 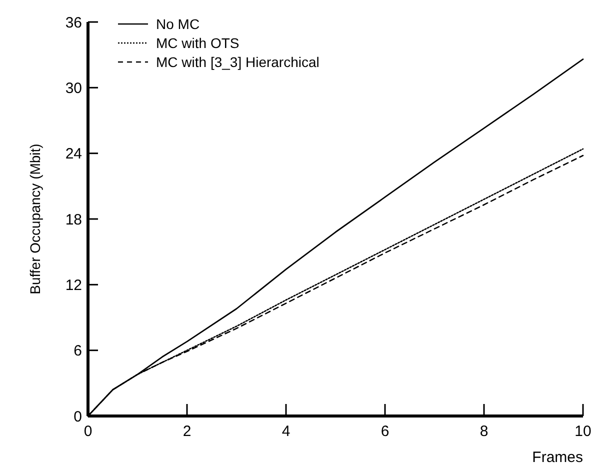 I want to click on legend-label: MC with OTS, so click(x=198, y=42).